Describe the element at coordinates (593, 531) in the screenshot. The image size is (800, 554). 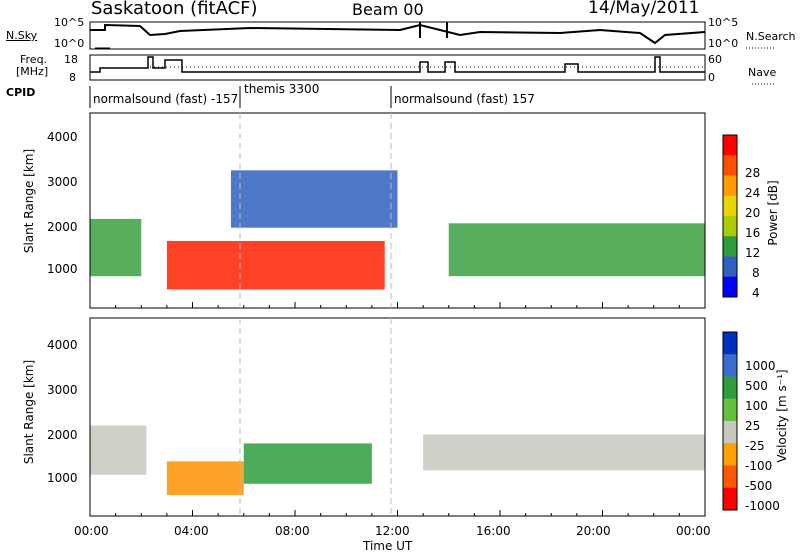
I see `xtick-5: 20:00` at that location.